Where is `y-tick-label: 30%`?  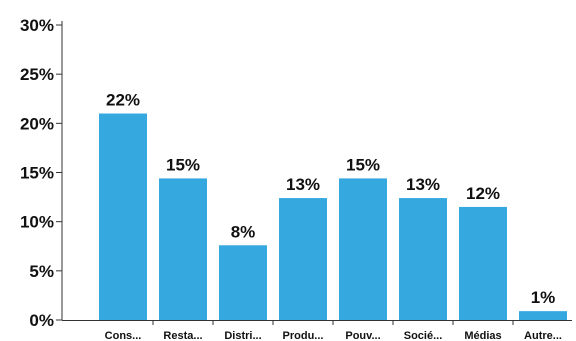 y-tick-label: 30% is located at coordinates (37, 25).